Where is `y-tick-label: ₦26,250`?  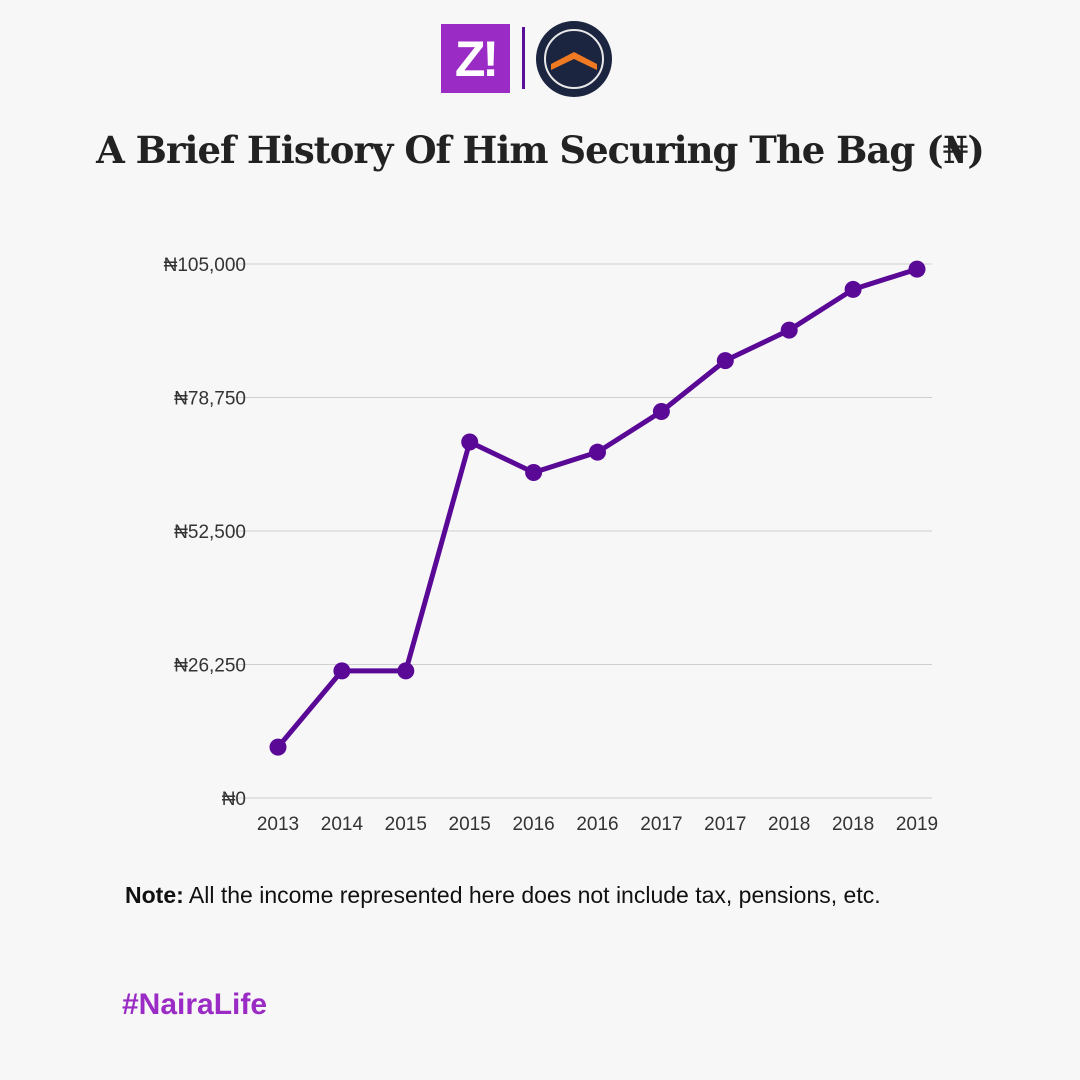 y-tick-label: ₦26,250 is located at coordinates (210, 666).